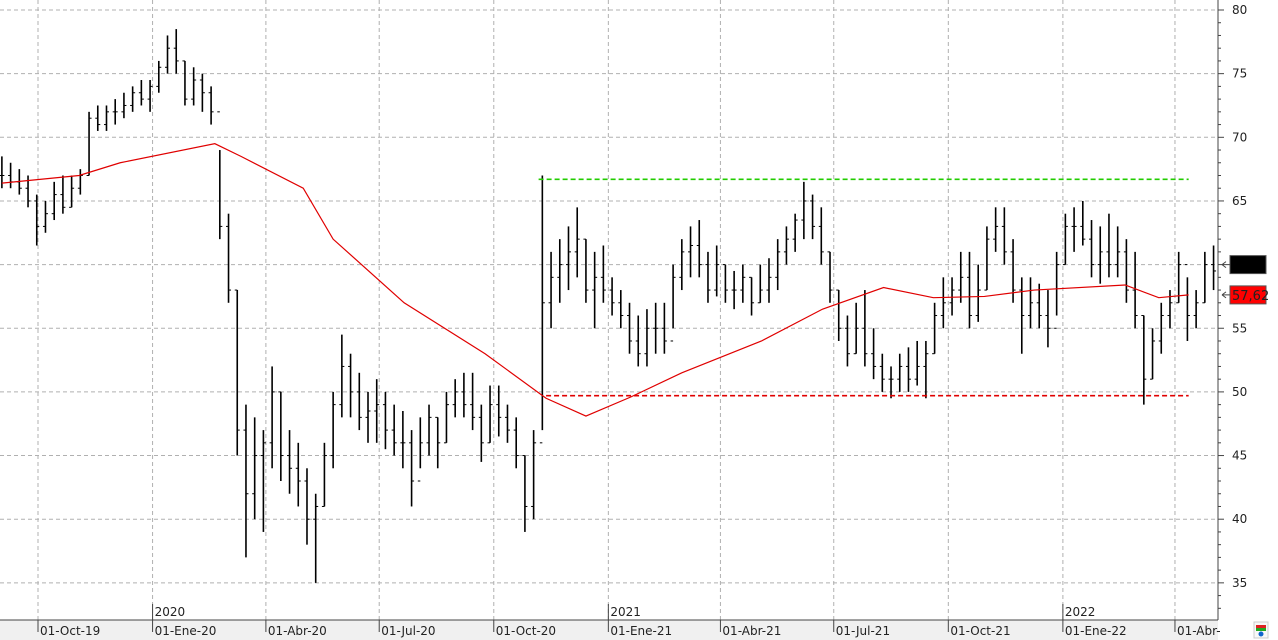 The width and height of the screenshot is (1278, 640). Describe the element at coordinates (1096, 631) in the screenshot. I see `x-tick-label: 01-Ene-22` at that location.